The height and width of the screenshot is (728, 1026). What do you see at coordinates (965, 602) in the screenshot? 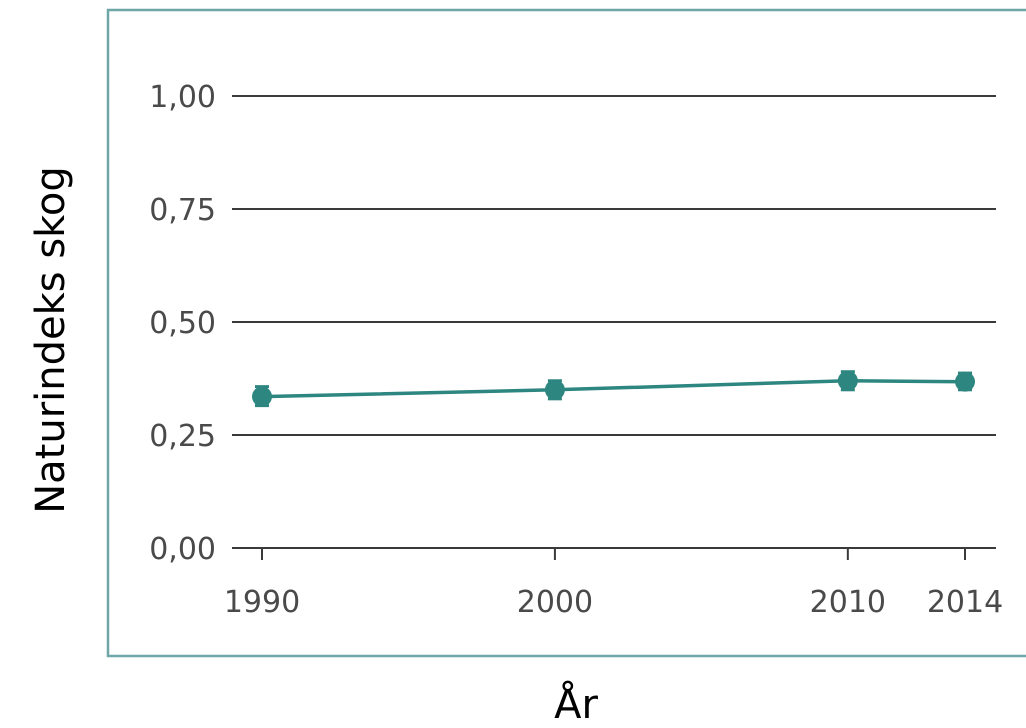
I see `x-tick-label: 2014` at bounding box center [965, 602].